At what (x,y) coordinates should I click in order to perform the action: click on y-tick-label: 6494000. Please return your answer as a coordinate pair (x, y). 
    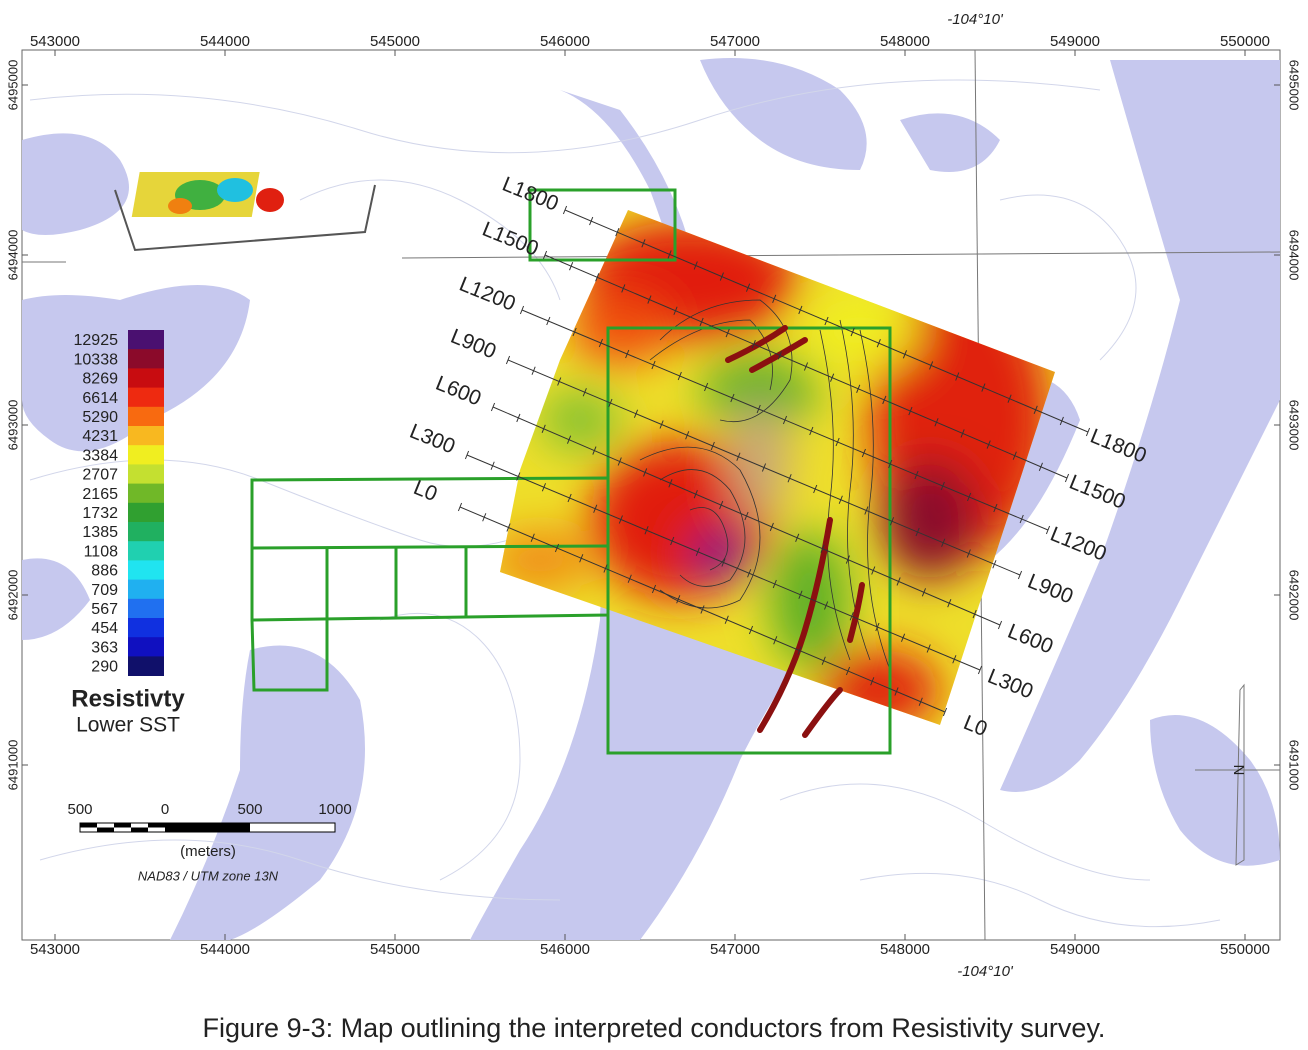
    Looking at the image, I should click on (12, 255).